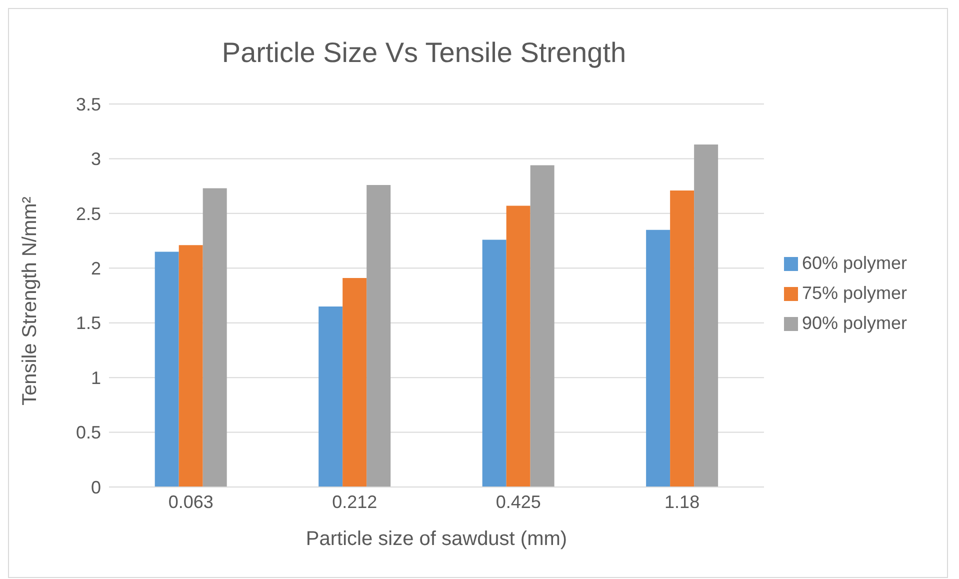 This screenshot has width=959, height=579. Describe the element at coordinates (355, 502) in the screenshot. I see `x-tick-label: 0.212` at that location.